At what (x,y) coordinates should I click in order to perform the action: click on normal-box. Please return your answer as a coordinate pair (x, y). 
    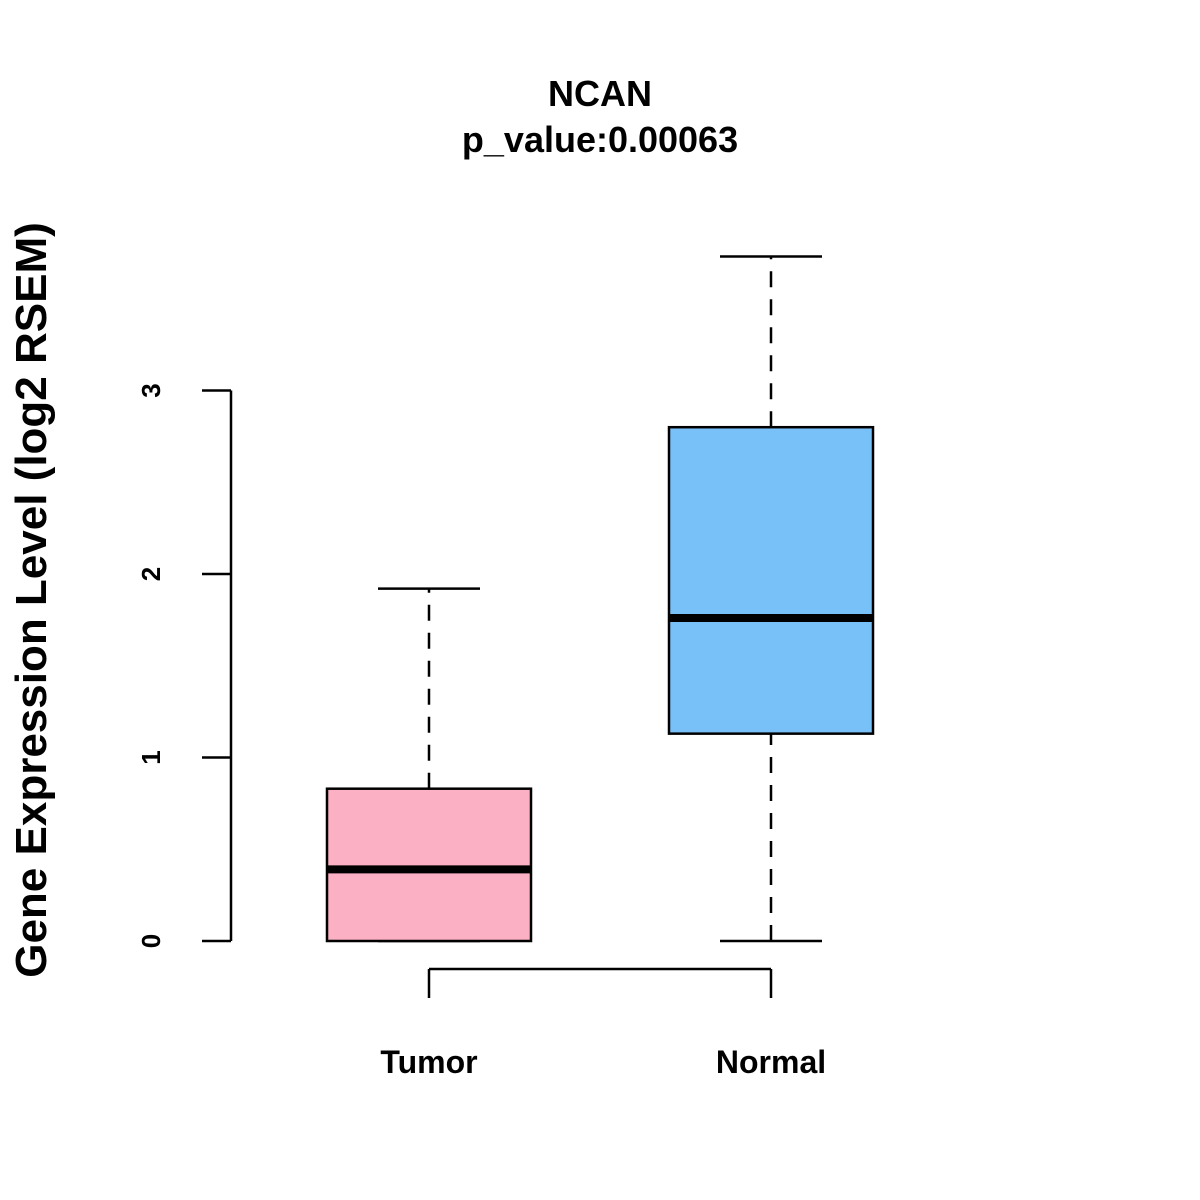
    Looking at the image, I should click on (771, 580).